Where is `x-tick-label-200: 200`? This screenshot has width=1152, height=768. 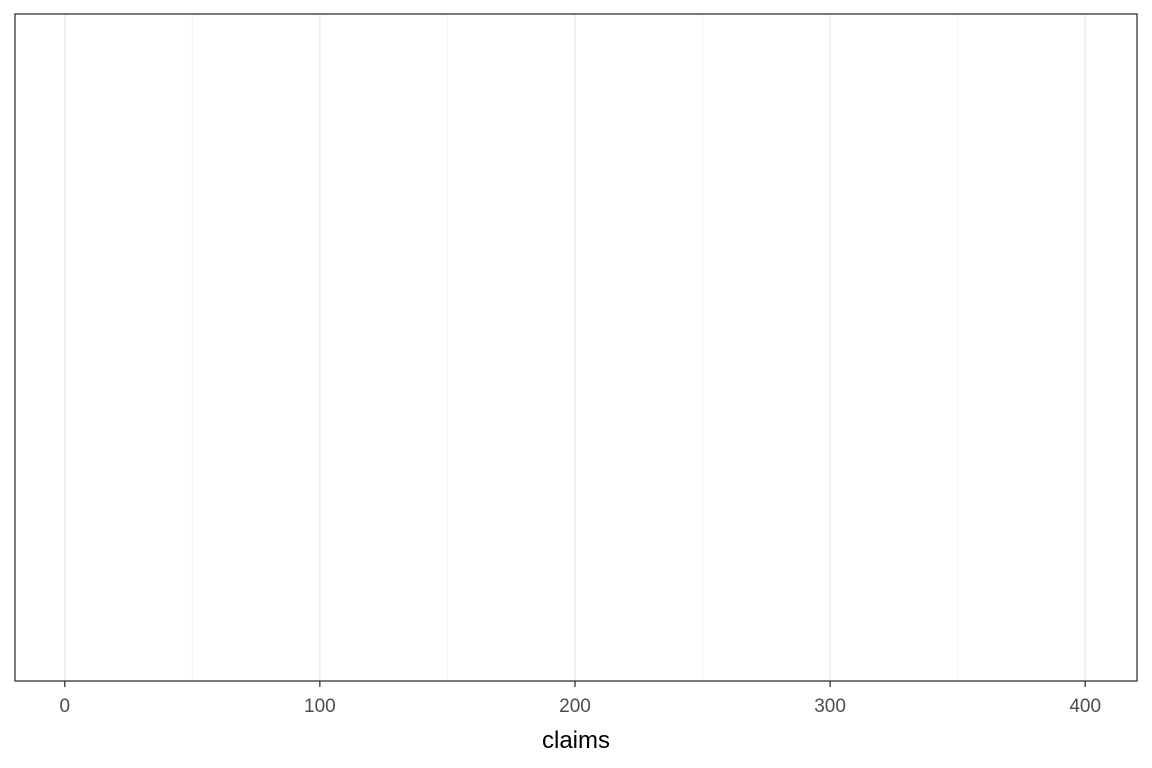
x-tick-label-200: 200 is located at coordinates (575, 706).